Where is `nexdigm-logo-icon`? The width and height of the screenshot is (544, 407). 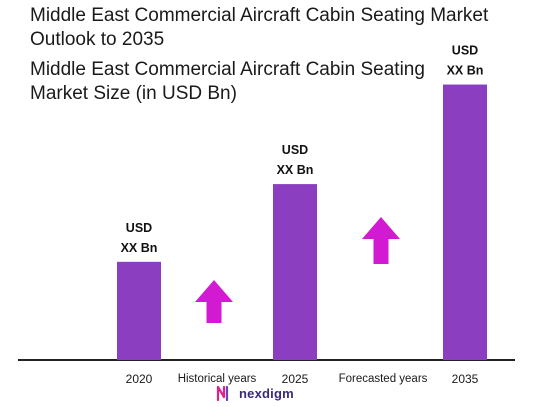
nexdigm-logo-icon is located at coordinates (222, 393).